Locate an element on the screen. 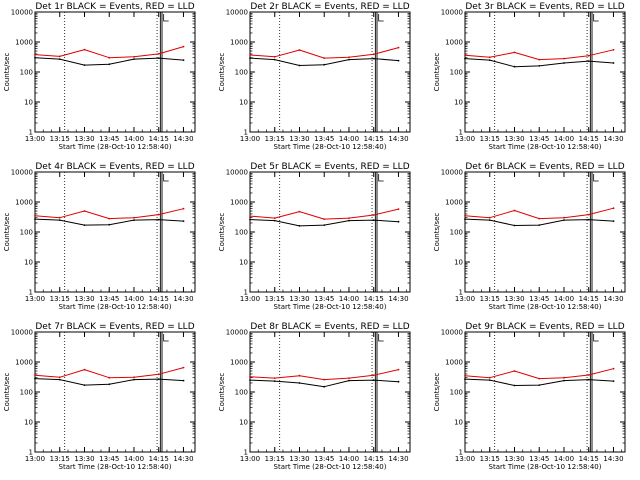 Image resolution: width=640 pixels, height=480 pixels. y-axis-label: Counts/sec is located at coordinates (222, 392).